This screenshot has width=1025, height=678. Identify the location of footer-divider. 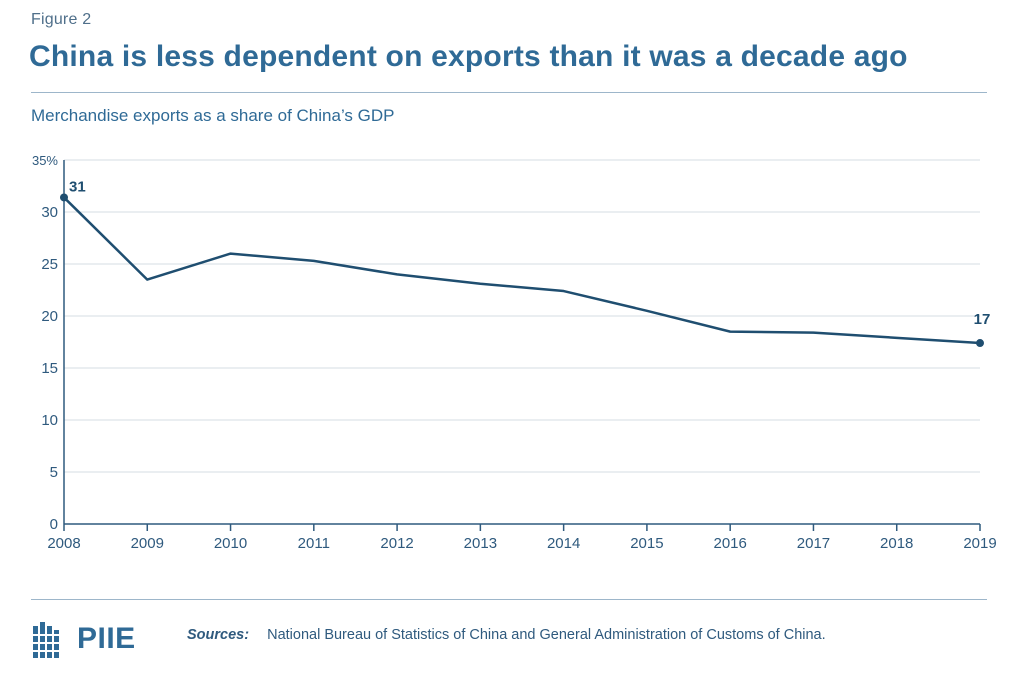
(509, 599).